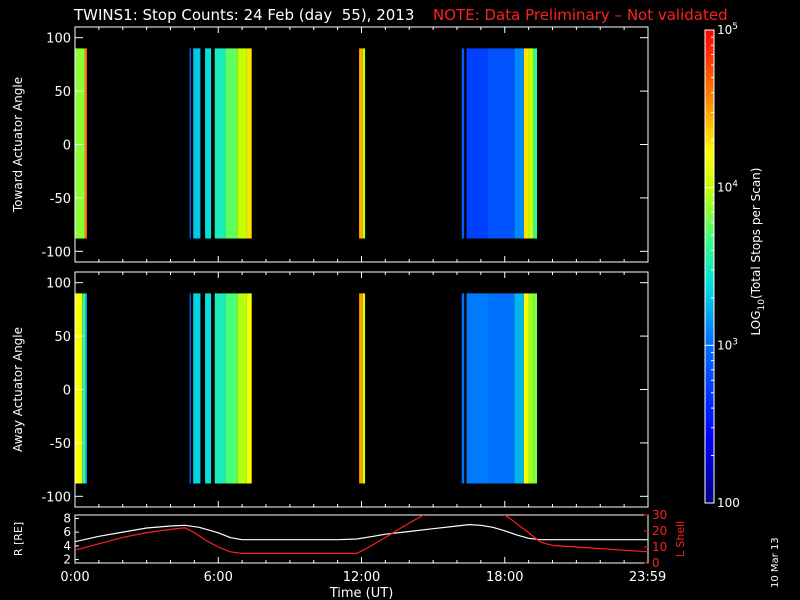  I want to click on time-tick-label: 23:59, so click(647, 577).